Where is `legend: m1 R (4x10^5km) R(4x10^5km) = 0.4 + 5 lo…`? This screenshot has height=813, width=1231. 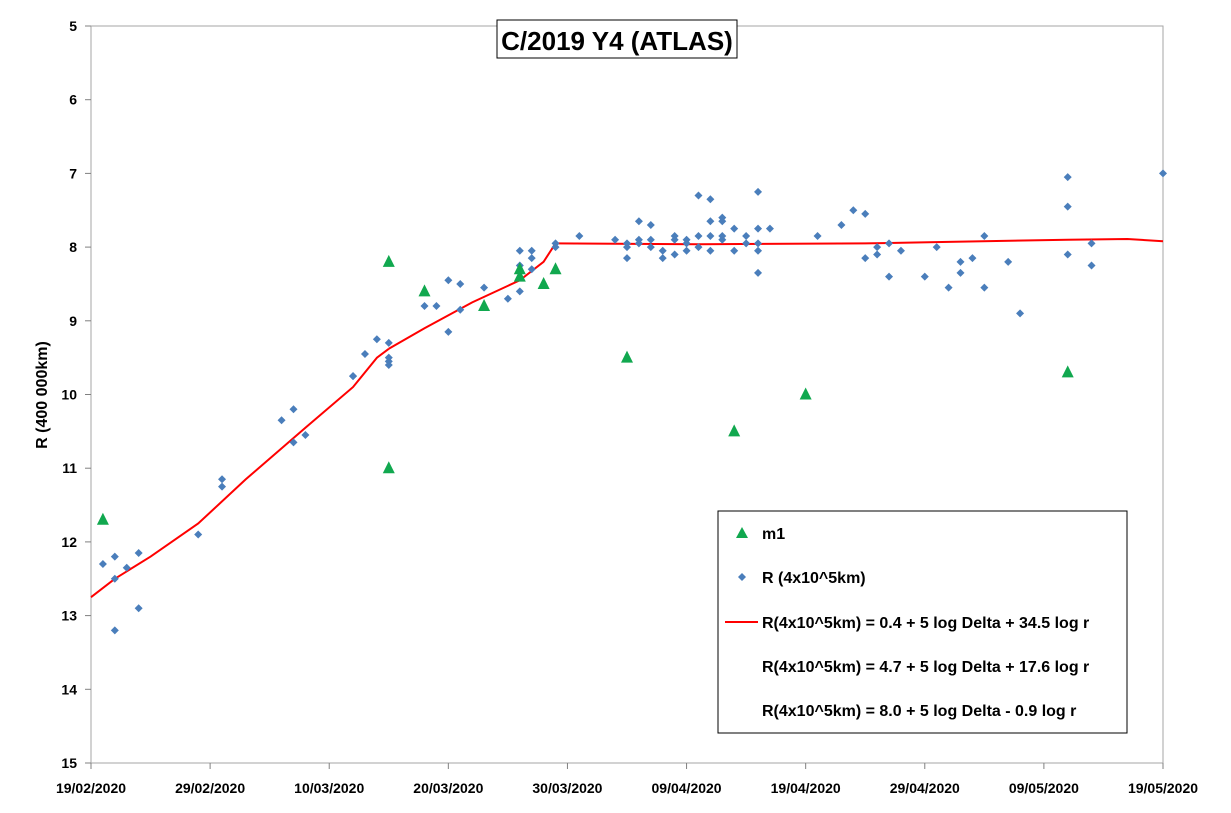 legend: m1 R (4x10^5km) R(4x10^5km) = 0.4 + 5 lo… is located at coordinates (922, 622).